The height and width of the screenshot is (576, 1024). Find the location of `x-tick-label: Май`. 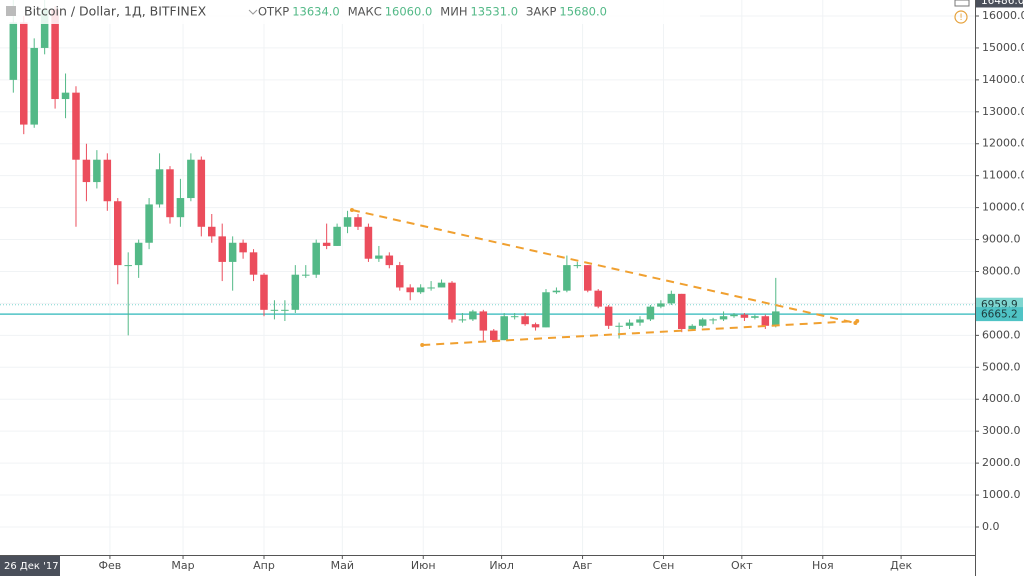

x-tick-label: Май is located at coordinates (342, 565).